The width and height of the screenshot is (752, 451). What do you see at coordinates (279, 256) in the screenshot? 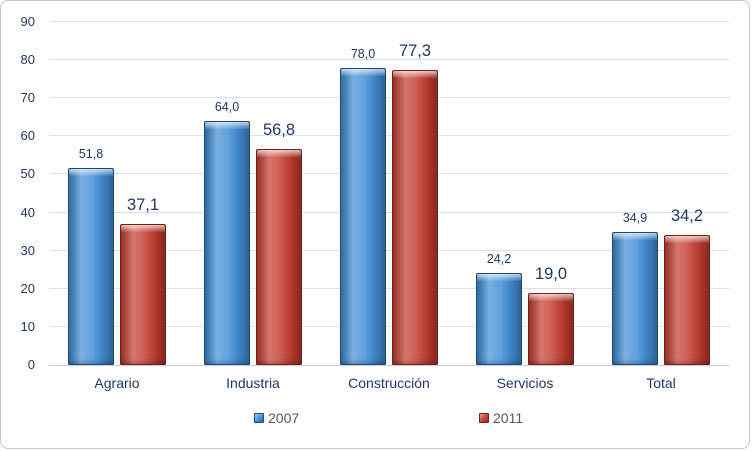
I see `bar-2011-industria` at bounding box center [279, 256].